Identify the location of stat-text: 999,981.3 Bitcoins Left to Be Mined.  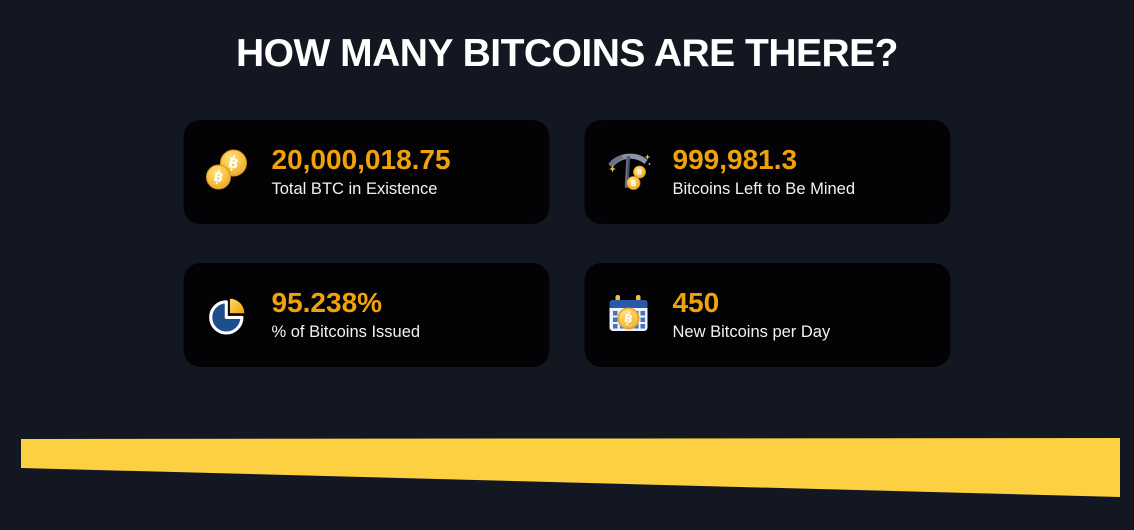
(764, 171).